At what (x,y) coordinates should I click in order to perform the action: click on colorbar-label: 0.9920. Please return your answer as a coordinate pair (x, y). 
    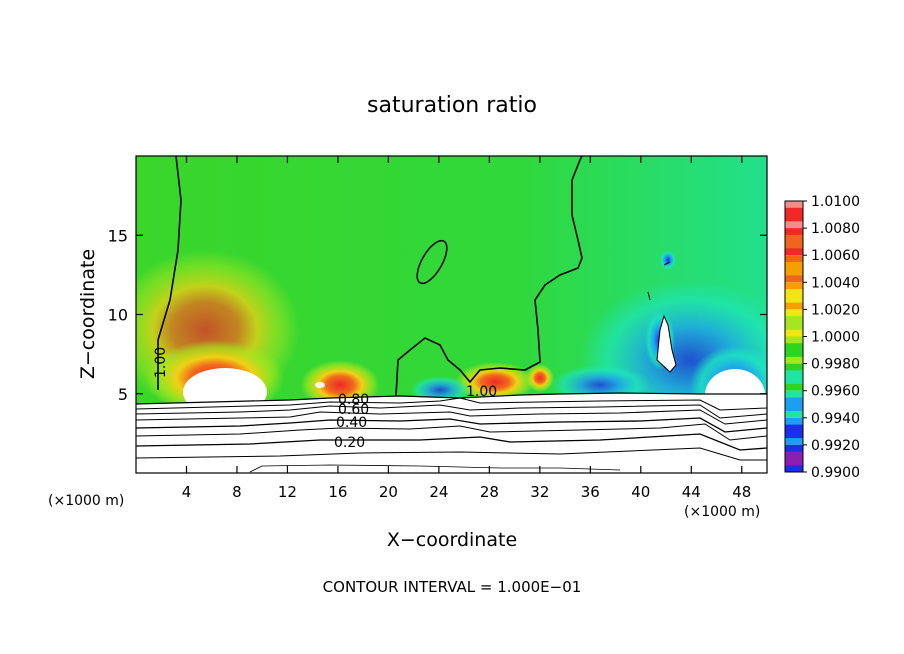
    Looking at the image, I should click on (835, 446).